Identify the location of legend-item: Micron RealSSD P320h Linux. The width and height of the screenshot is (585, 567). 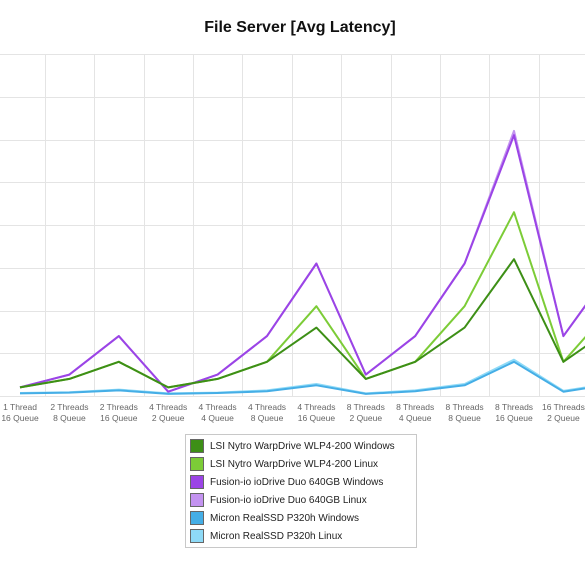
(301, 536).